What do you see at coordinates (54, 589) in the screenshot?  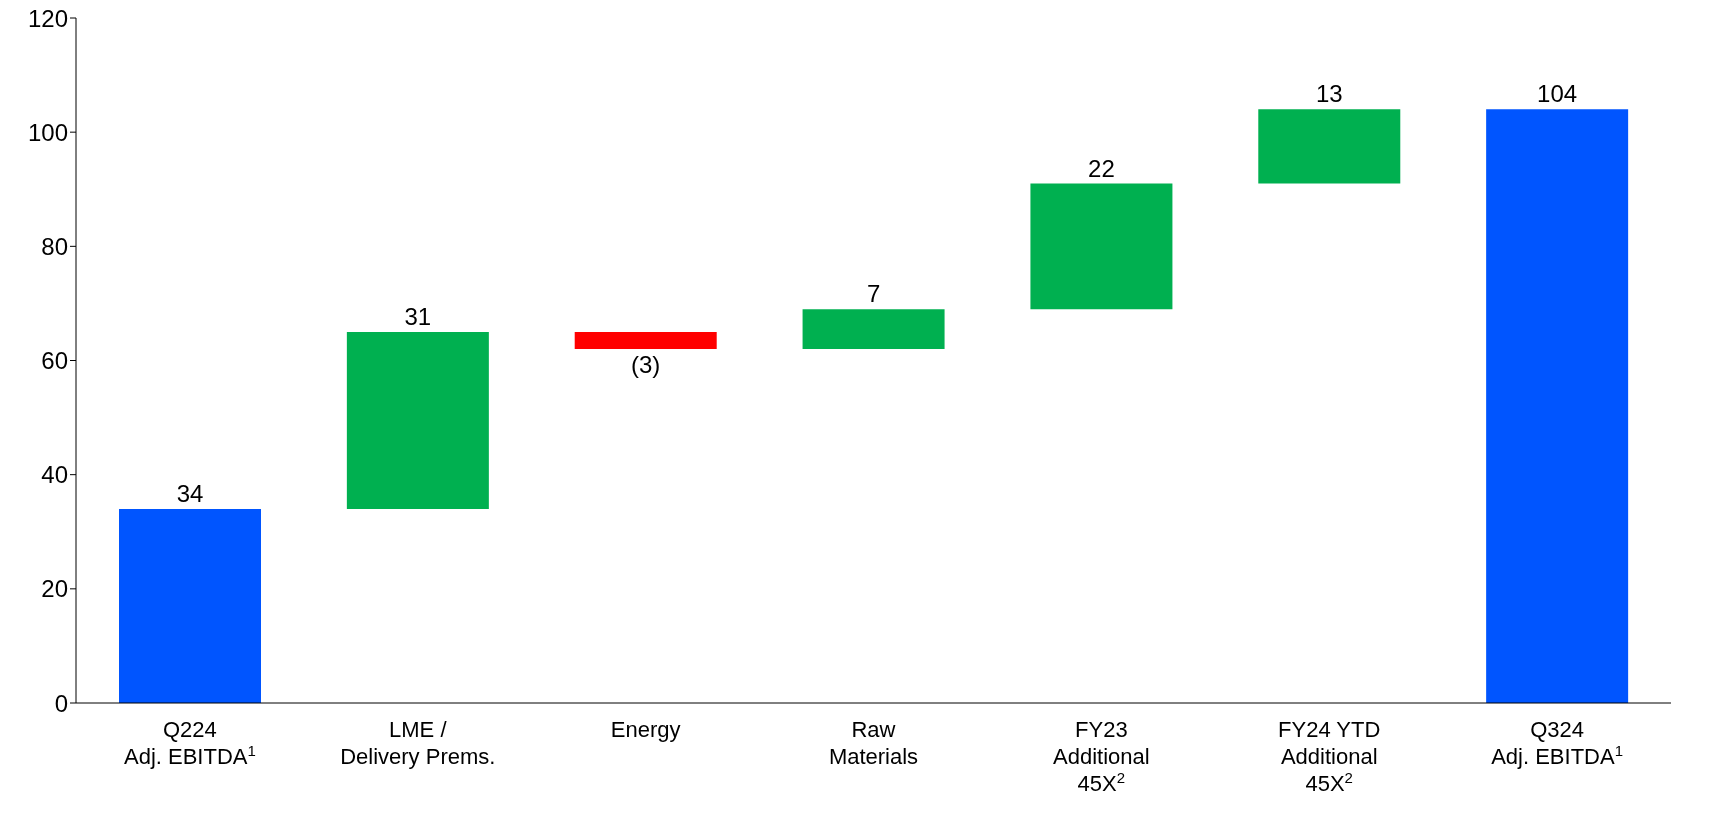 I see `y-tick-label: 20` at bounding box center [54, 589].